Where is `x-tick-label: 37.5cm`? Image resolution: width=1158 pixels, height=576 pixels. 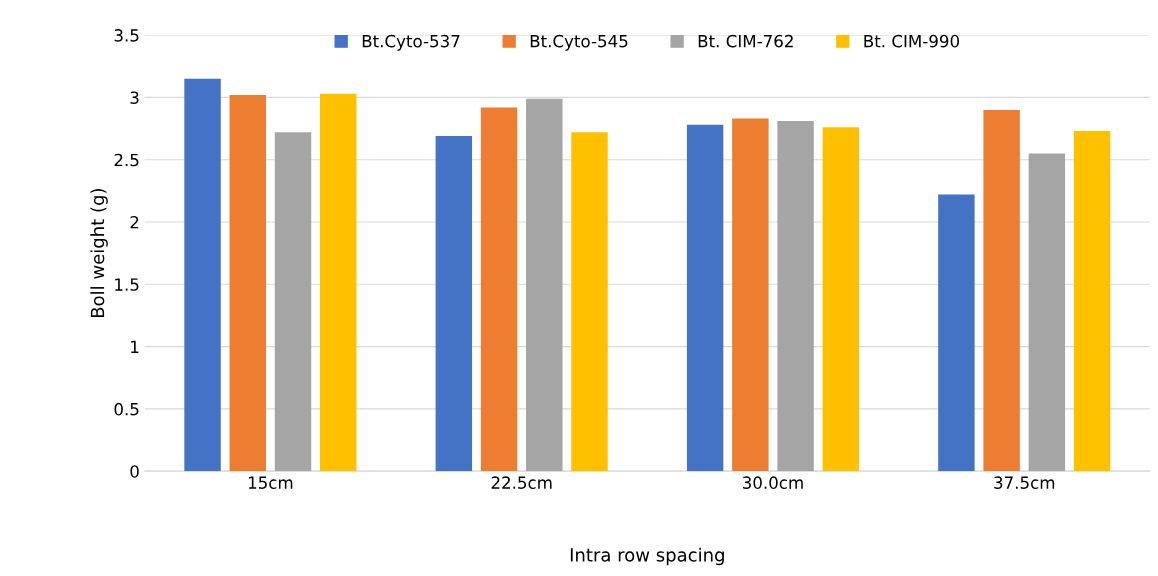
x-tick-label: 37.5cm is located at coordinates (1024, 482).